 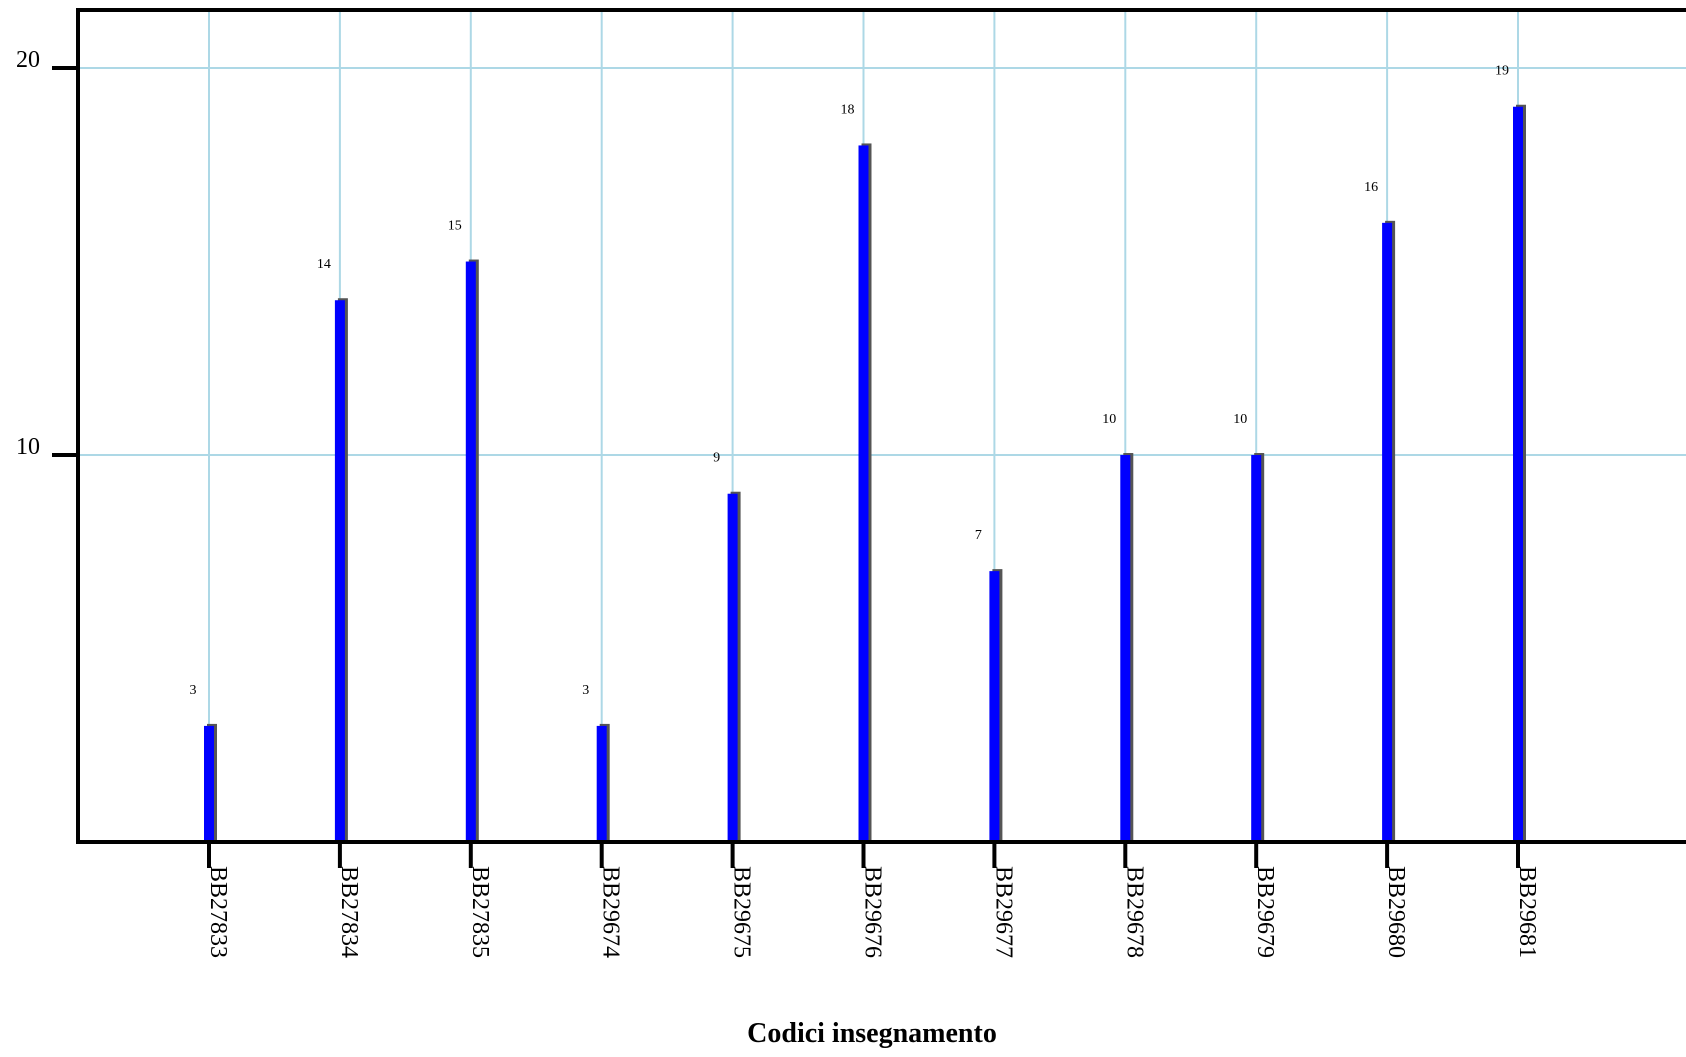 I want to click on y-tick-label: 20, so click(x=28, y=60).